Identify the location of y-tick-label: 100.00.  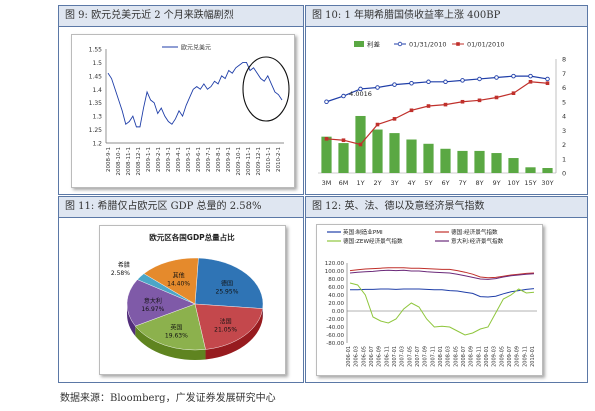
(335, 272).